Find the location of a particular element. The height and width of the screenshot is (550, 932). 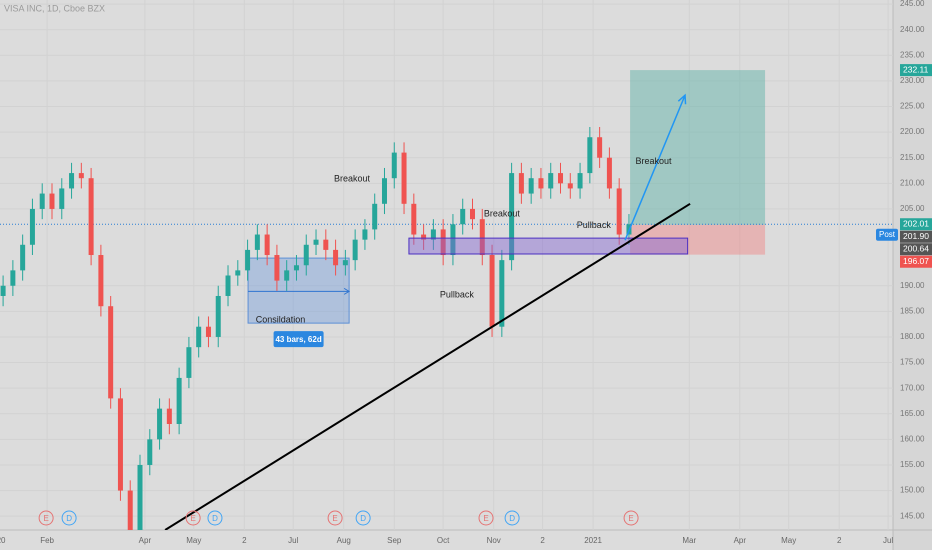

x-tick-label: 2020 is located at coordinates (3, 540).